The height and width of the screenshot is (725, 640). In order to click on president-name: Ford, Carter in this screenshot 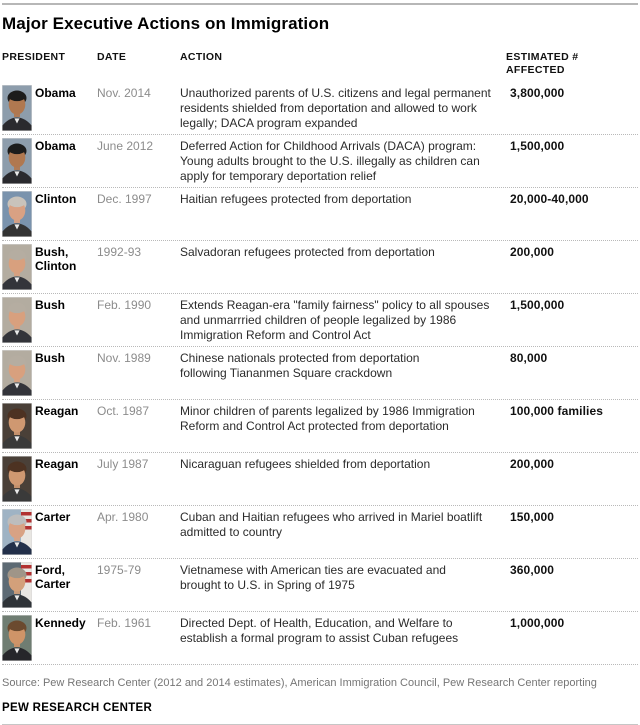, I will do `click(53, 577)`.